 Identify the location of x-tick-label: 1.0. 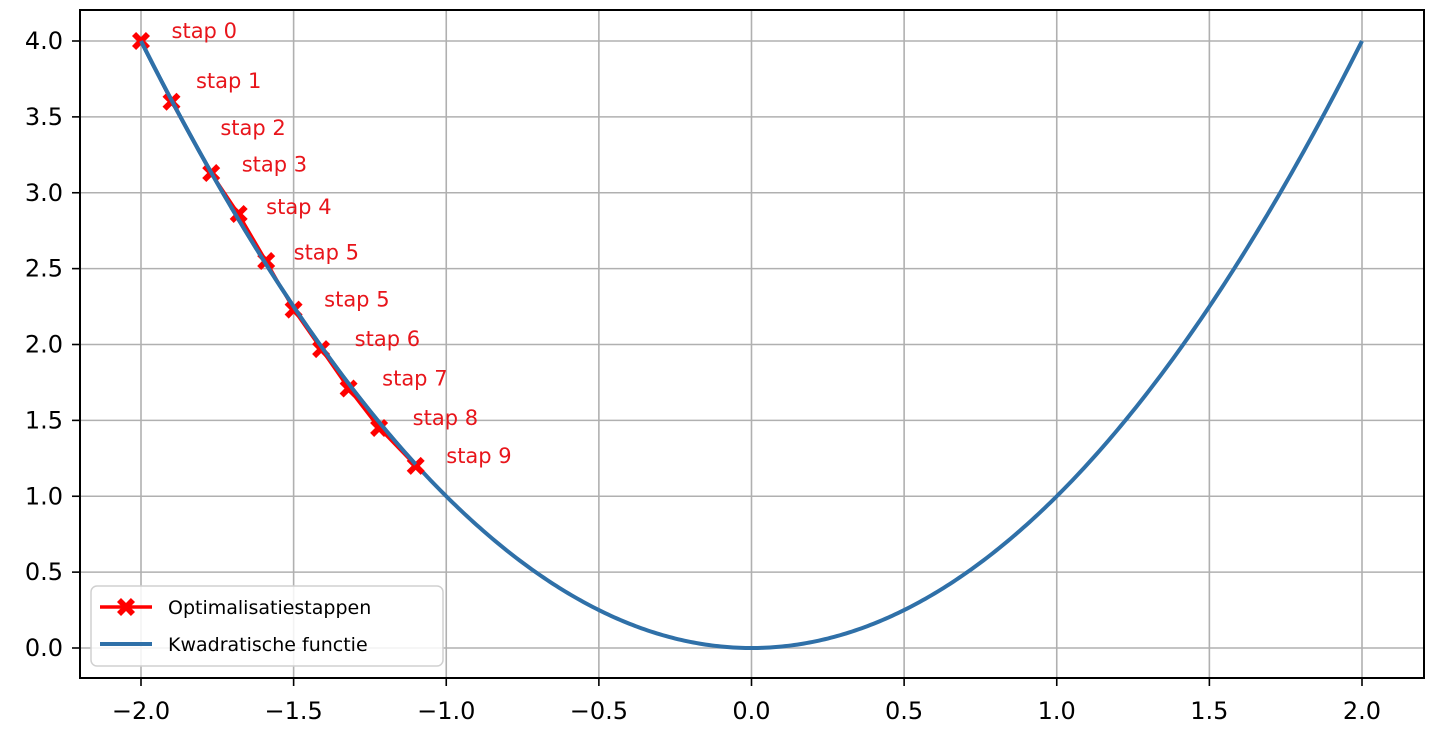
(1057, 711).